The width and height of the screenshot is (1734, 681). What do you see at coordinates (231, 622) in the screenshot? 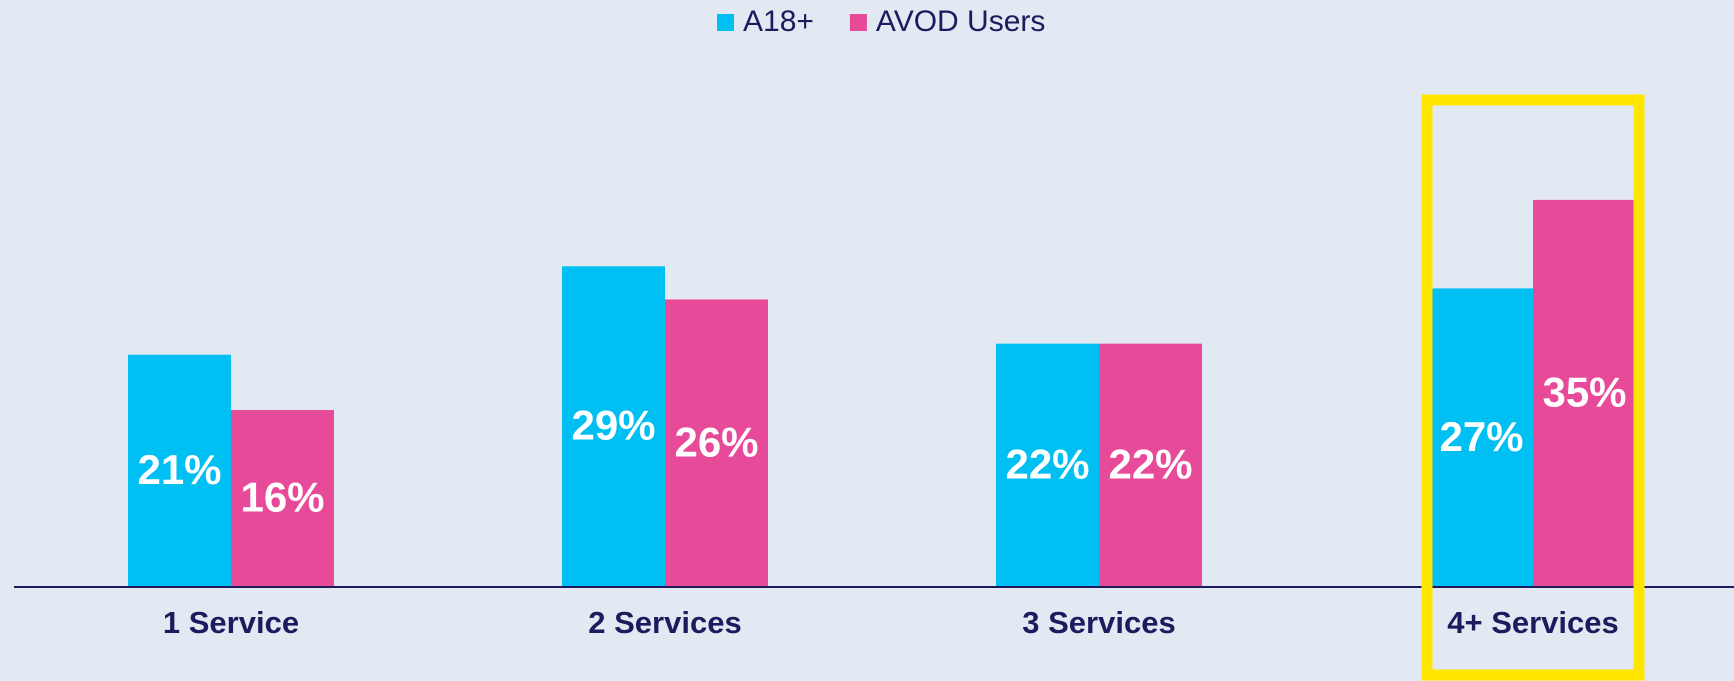
I see `x-tick-label: 1 Service` at bounding box center [231, 622].